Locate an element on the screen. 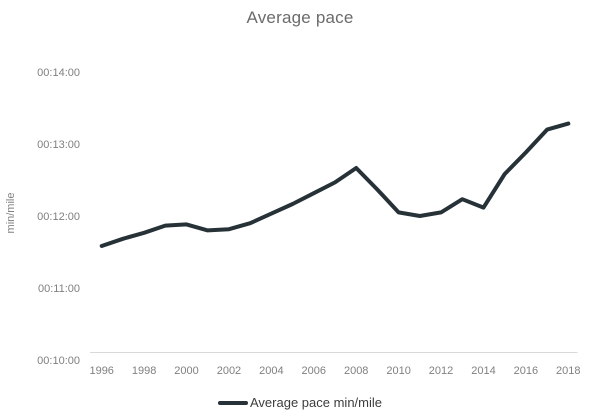 The image size is (600, 417). x-tick-label: 2016 is located at coordinates (526, 371).